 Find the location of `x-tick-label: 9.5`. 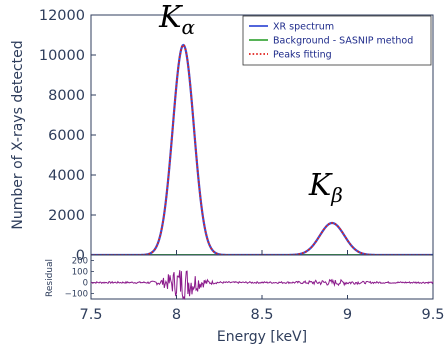

x-tick-label: 9.5 is located at coordinates (432, 315).